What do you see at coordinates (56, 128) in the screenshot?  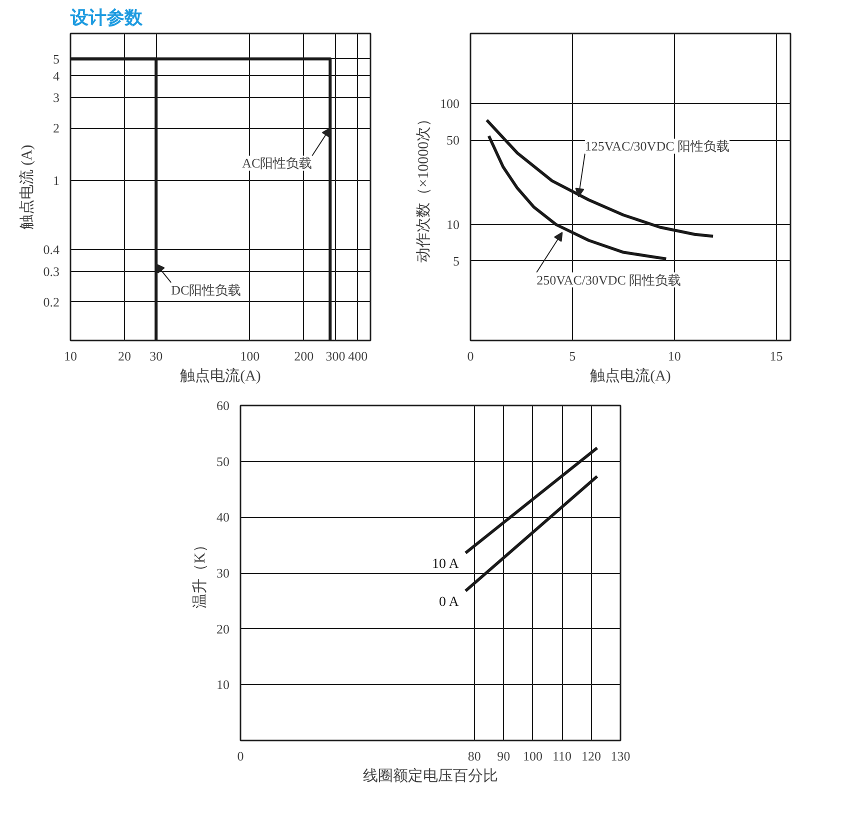 I see `y-tick-label: 2` at bounding box center [56, 128].